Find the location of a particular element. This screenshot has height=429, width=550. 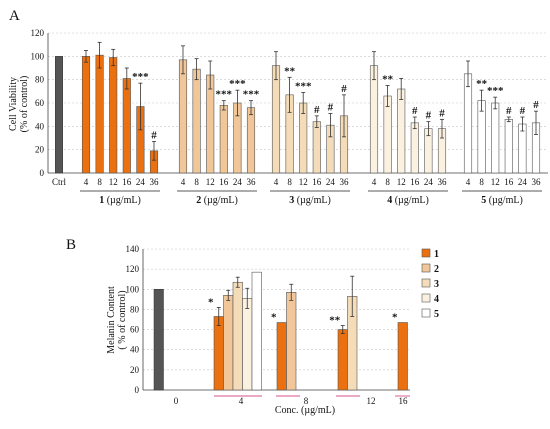

panel-a-group-label: 4 (µg/mL) is located at coordinates (408, 200).